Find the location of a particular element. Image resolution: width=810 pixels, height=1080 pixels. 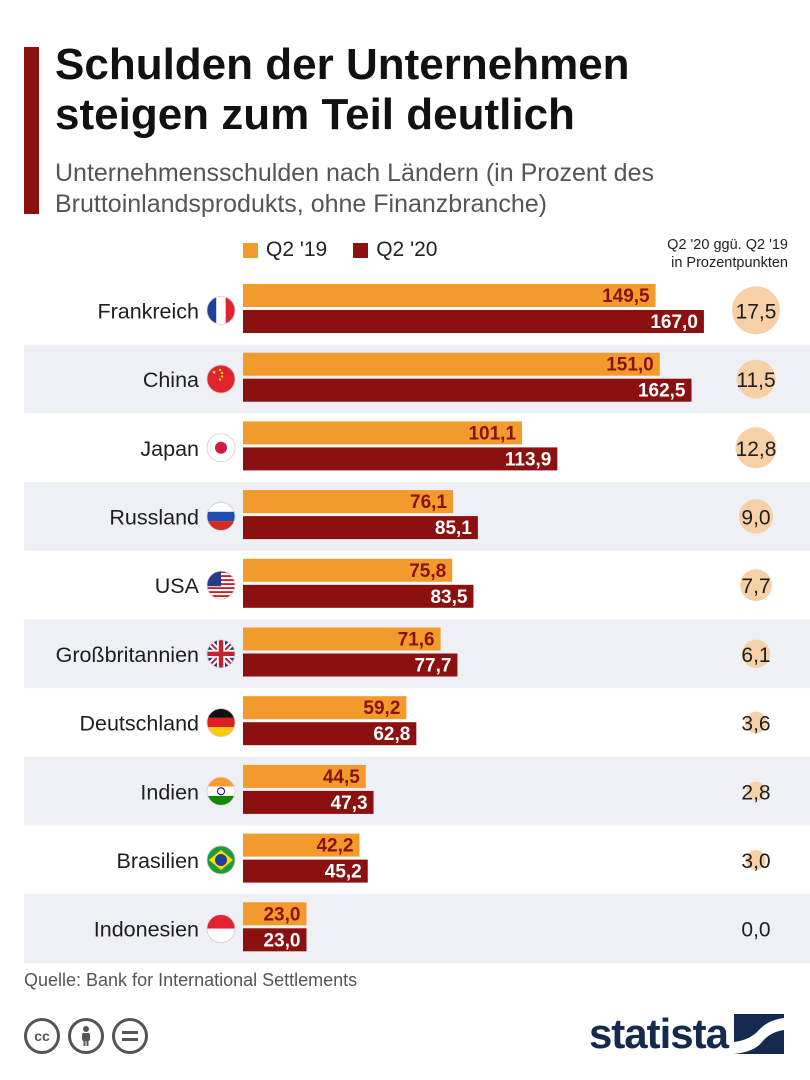

difference-header-line2: in Prozentpunkten is located at coordinates (729, 263).